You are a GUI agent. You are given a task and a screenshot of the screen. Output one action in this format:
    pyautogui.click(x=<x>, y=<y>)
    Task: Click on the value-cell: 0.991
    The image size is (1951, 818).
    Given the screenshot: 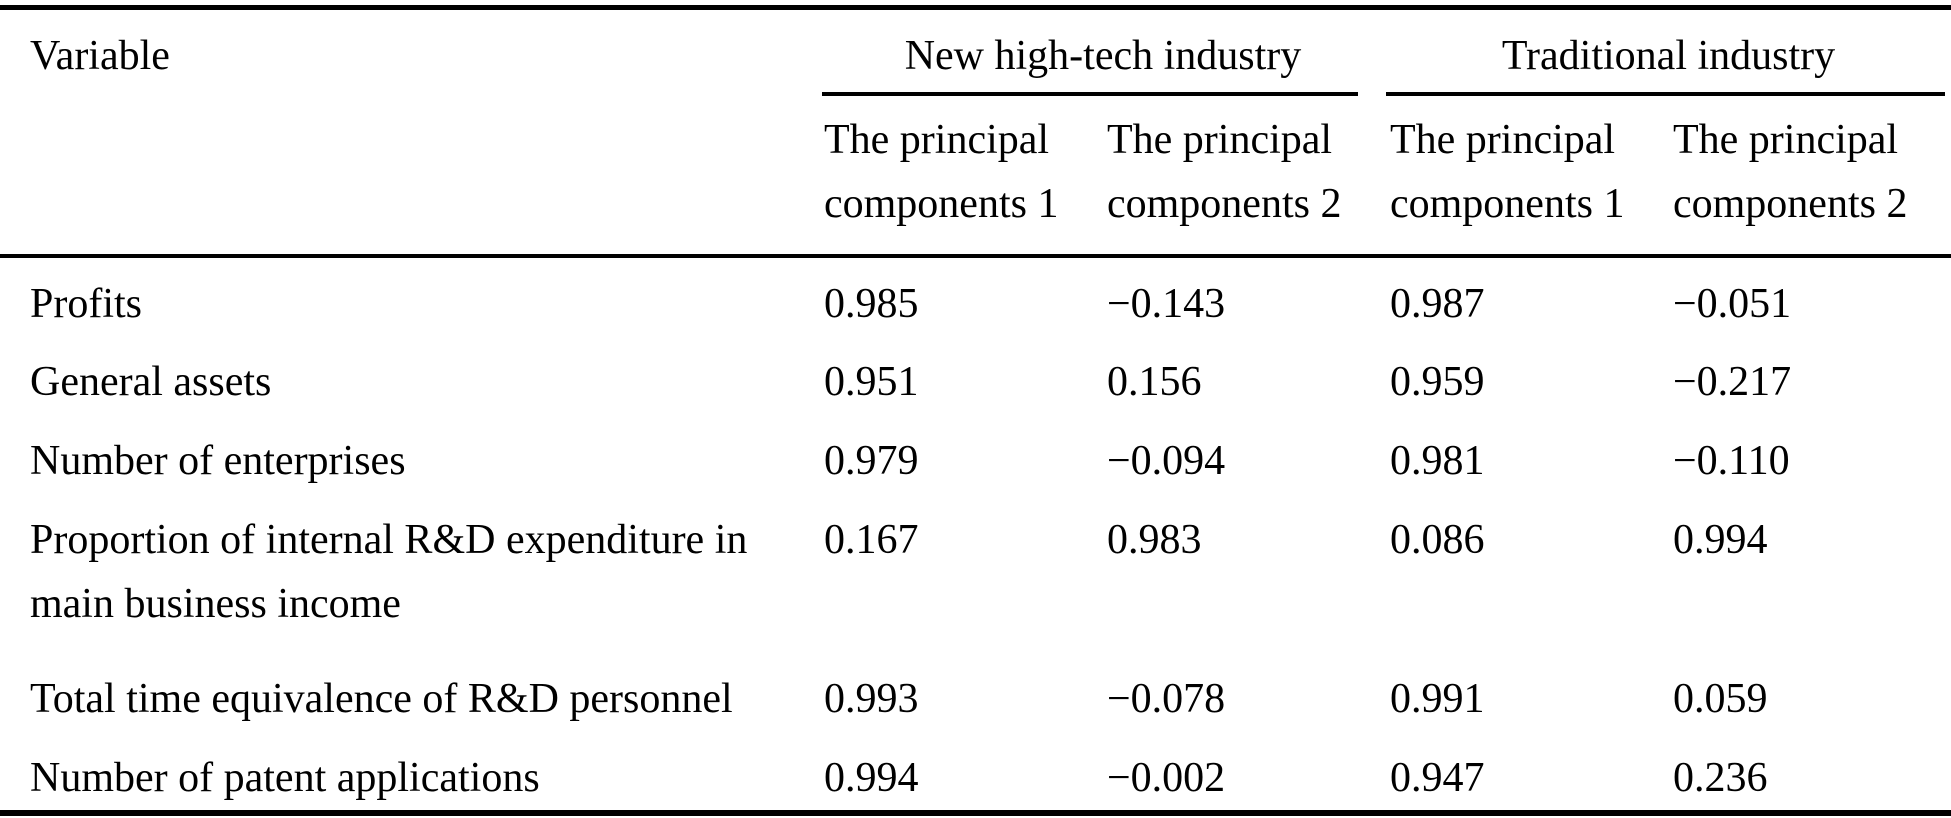 What is the action you would take?
    pyautogui.click(x=1437, y=698)
    